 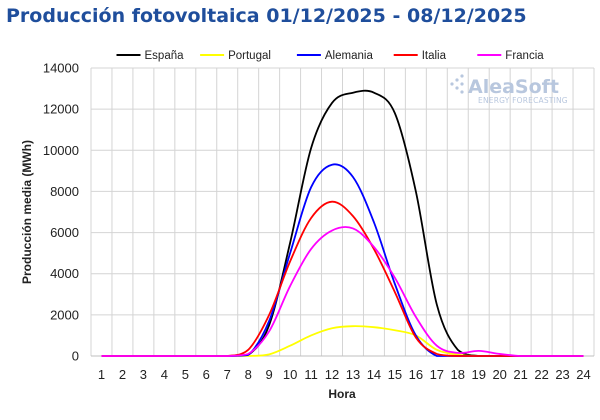 What do you see at coordinates (101, 374) in the screenshot?
I see `x-tick-label: 1` at bounding box center [101, 374].